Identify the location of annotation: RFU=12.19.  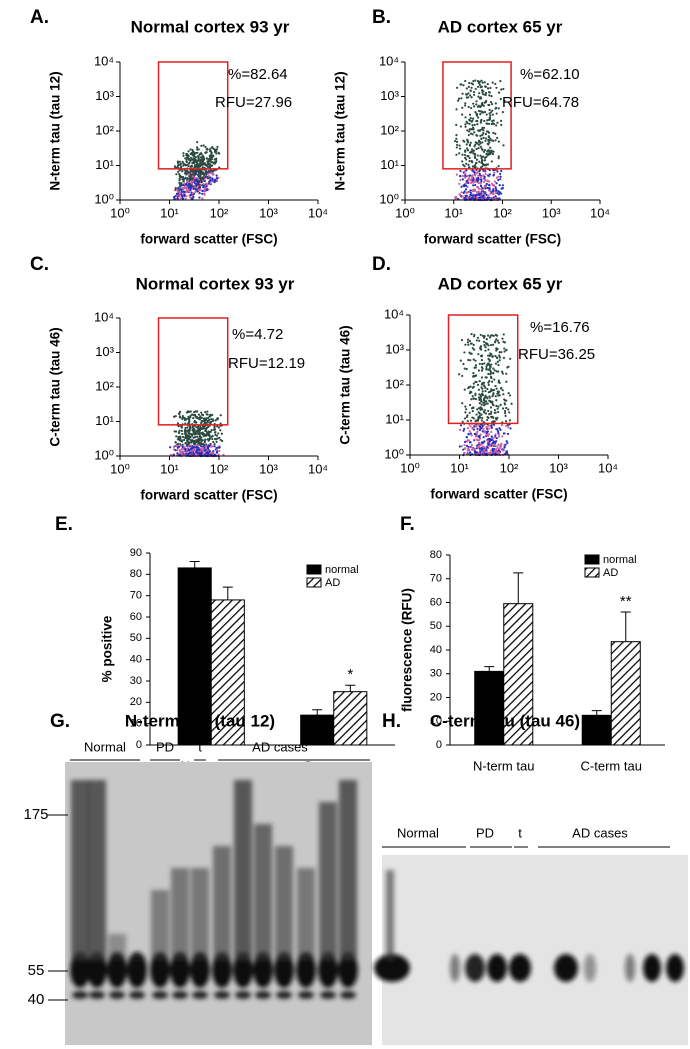
(266, 363).